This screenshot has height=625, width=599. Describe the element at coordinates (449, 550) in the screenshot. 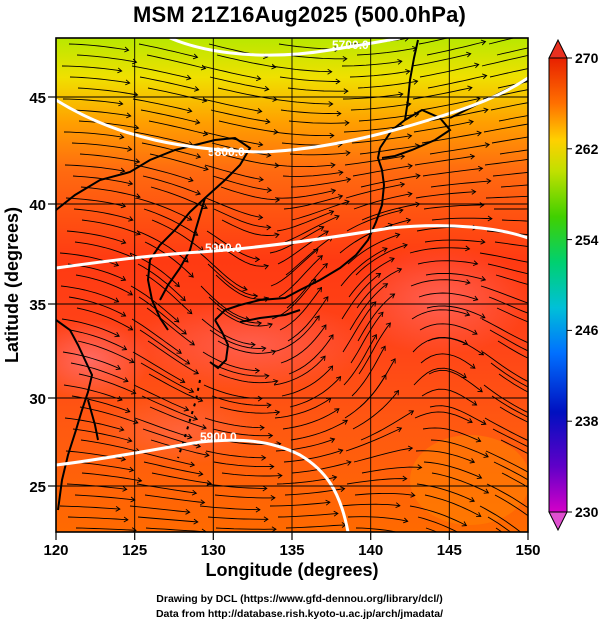

I see `x-tick-label: 145` at that location.